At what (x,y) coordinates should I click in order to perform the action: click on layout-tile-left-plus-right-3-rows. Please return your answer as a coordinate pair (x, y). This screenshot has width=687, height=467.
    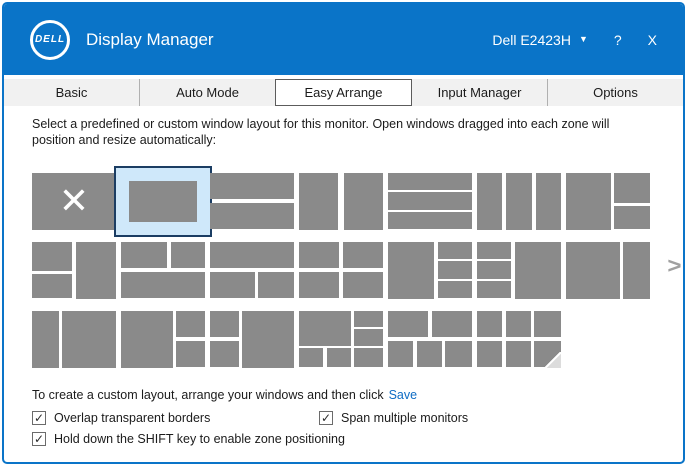
    Looking at the image, I should click on (430, 270).